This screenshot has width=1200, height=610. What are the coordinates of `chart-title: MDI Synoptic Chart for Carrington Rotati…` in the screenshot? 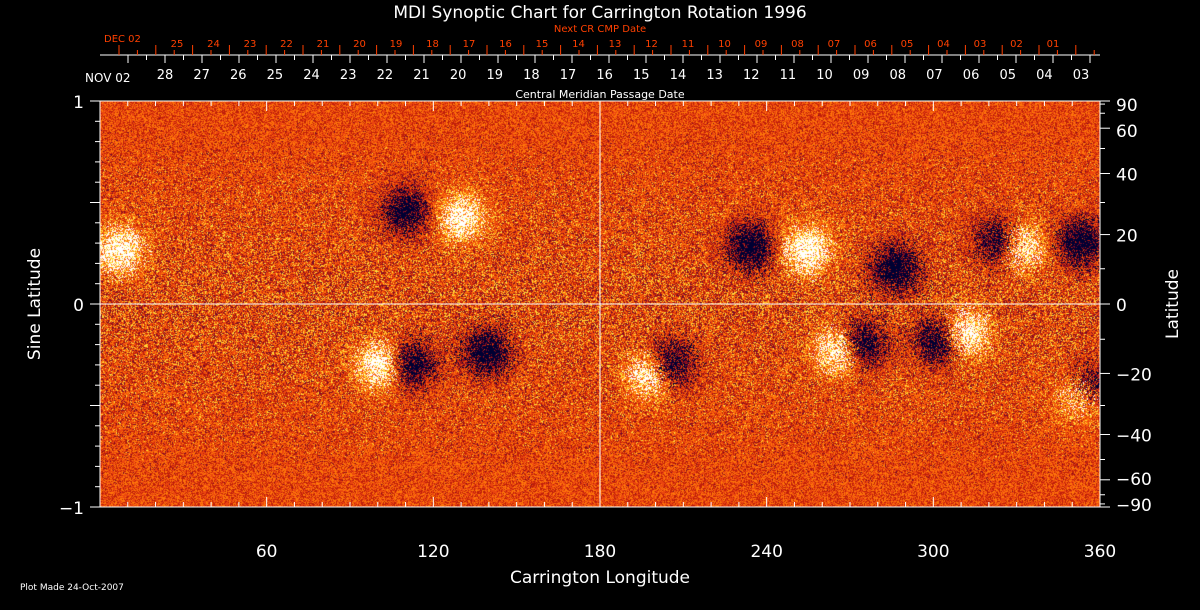 It's located at (599, 13).